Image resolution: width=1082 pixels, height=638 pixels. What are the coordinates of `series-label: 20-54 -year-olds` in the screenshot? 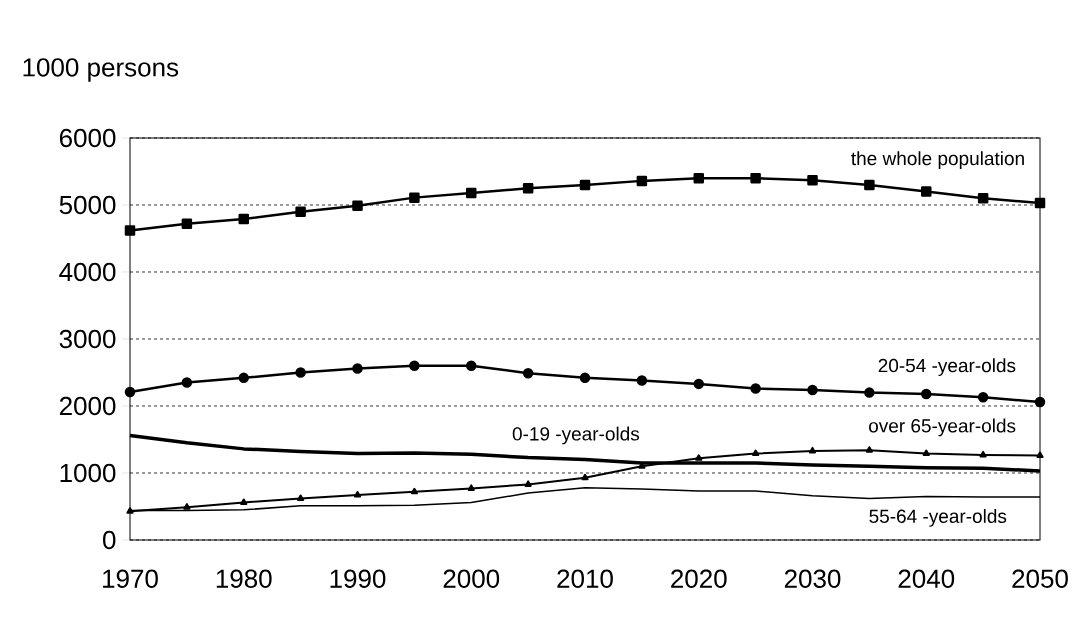 It's located at (947, 367).